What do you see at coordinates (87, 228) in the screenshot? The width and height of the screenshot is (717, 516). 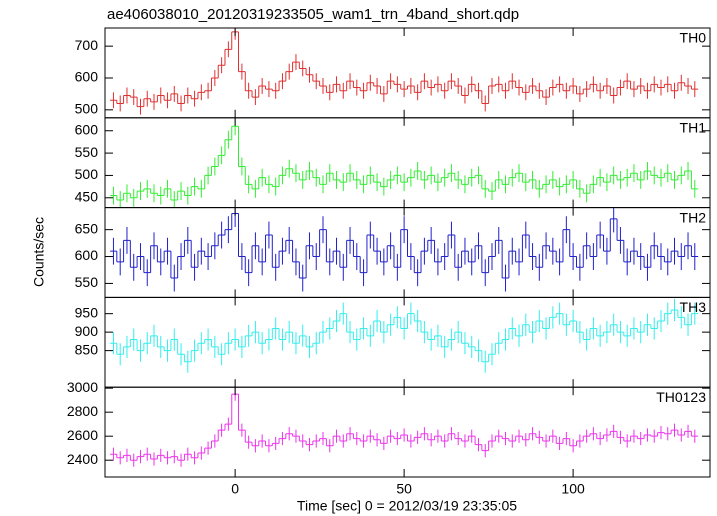 I see `y-tick-label: 650` at bounding box center [87, 228].